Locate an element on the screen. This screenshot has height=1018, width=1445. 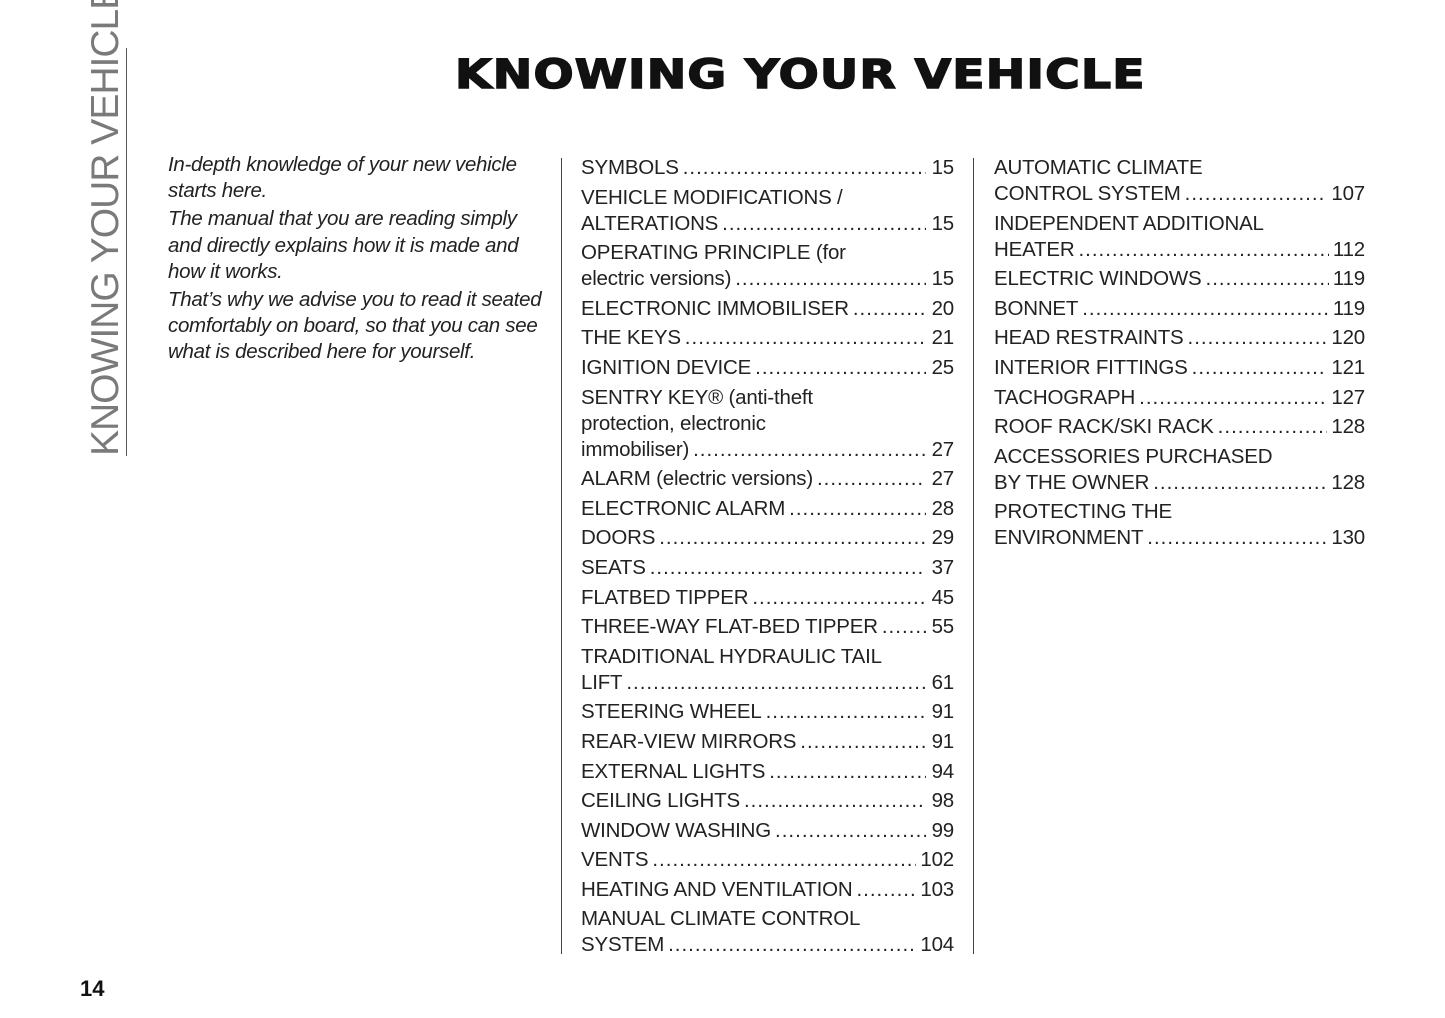
toc-page-number: 37 is located at coordinates (943, 567).